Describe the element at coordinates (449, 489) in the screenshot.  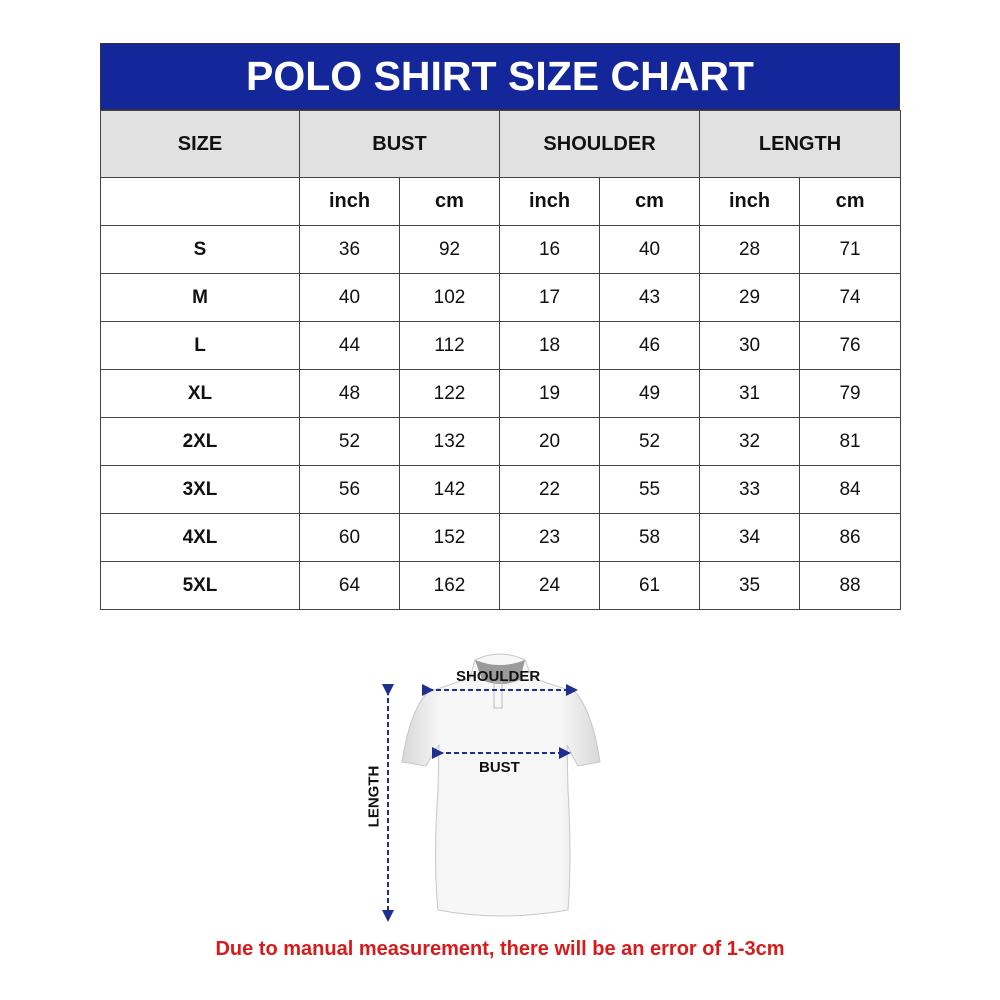
I see `value-cell: 142` at that location.